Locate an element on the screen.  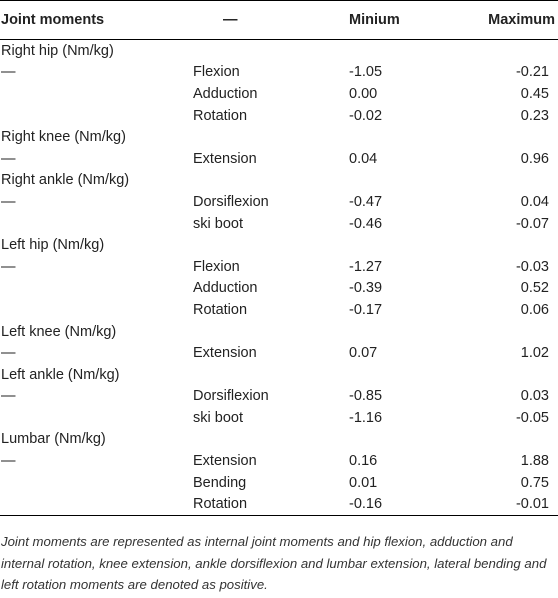
header-row: Joint moments — Minium Maximum is located at coordinates (279, 20).